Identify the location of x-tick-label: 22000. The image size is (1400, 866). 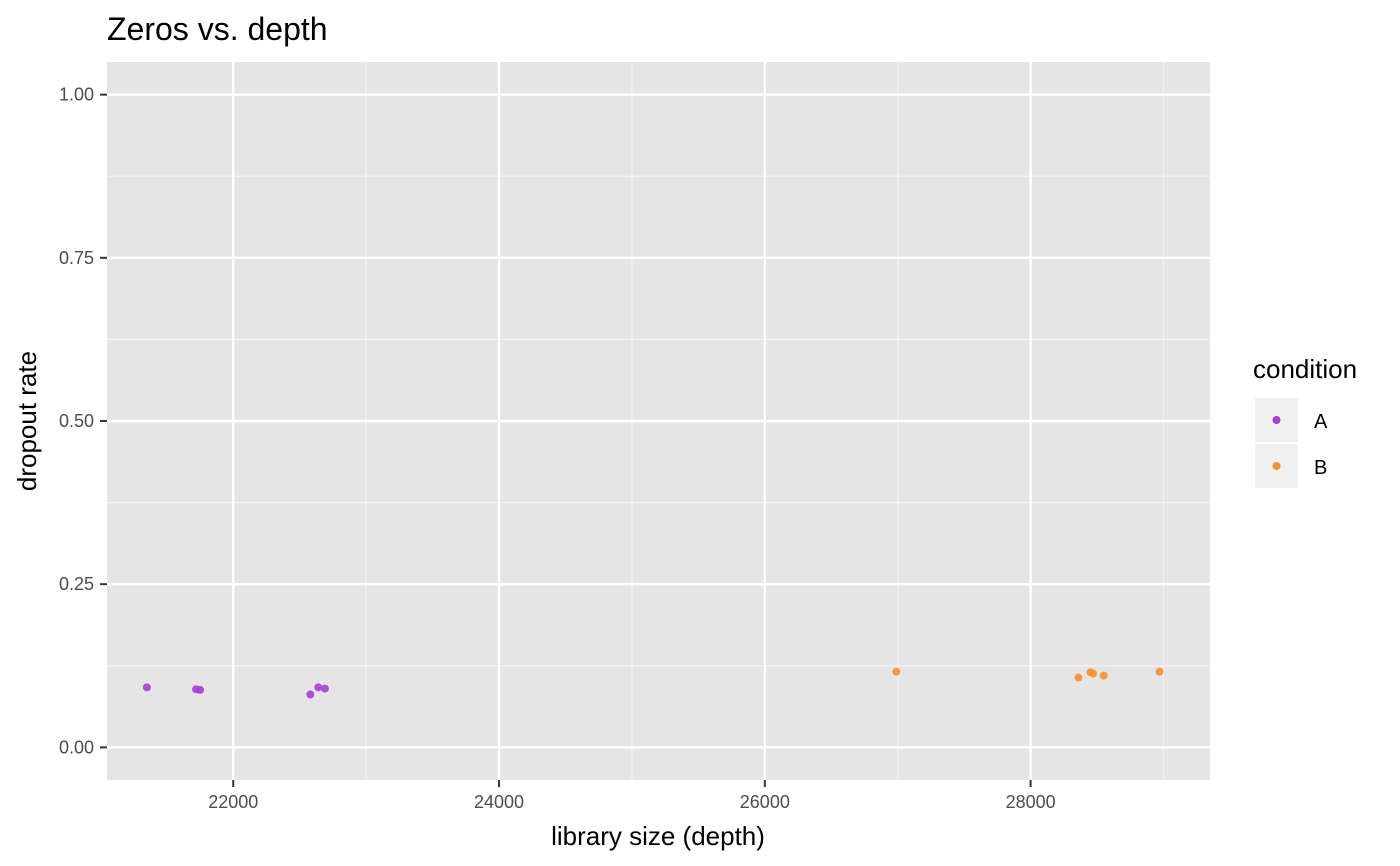
(233, 802).